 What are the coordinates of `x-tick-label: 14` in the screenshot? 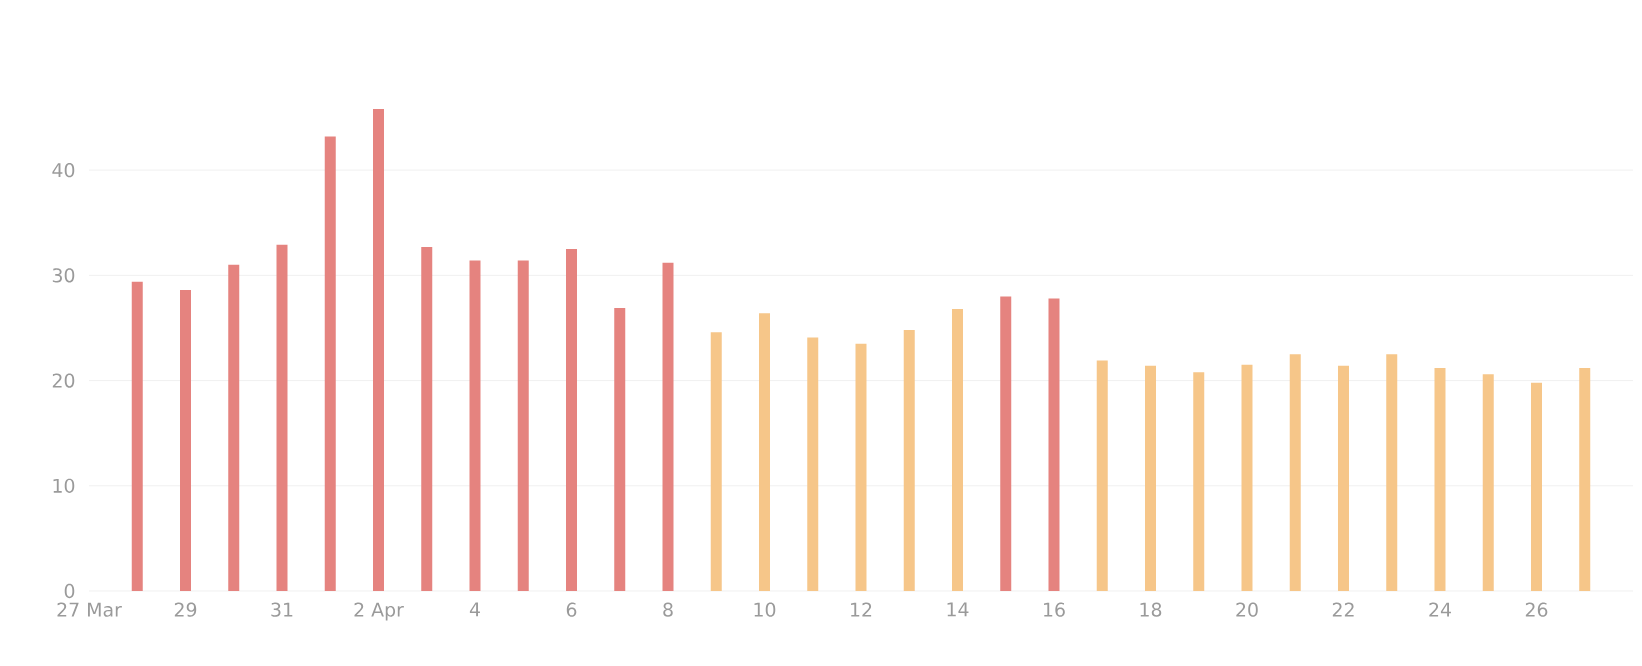 It's located at (958, 609).